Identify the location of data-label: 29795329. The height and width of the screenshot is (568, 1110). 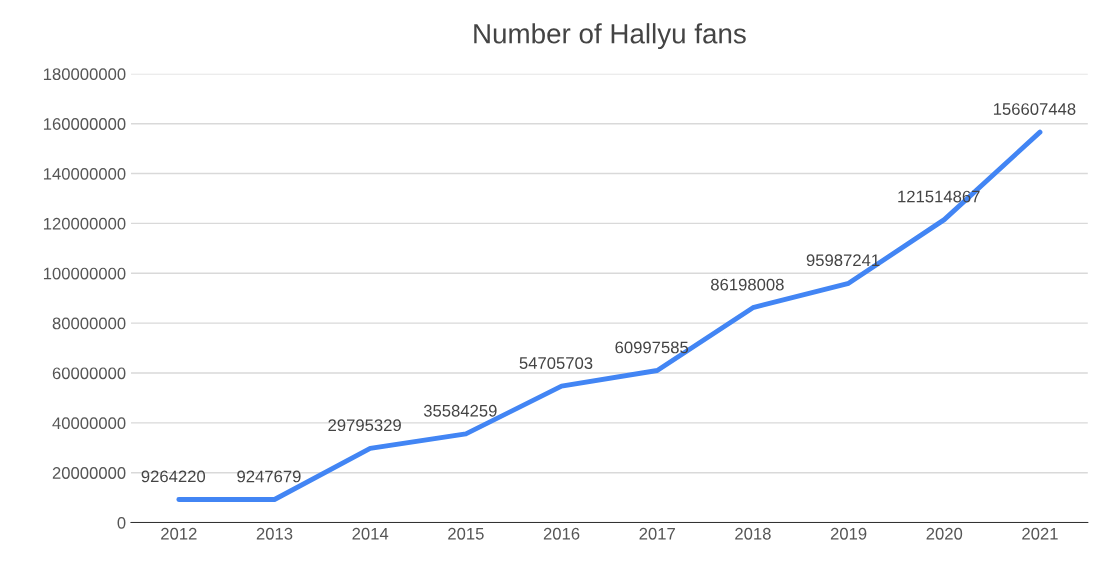
(364, 425).